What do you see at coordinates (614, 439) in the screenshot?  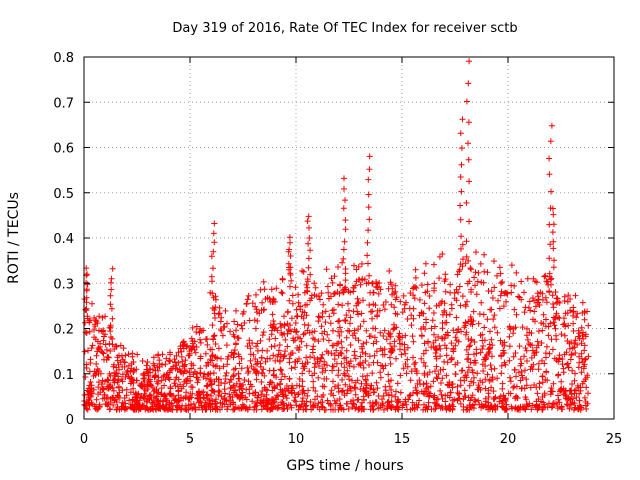 I see `x-tick-label: 25` at bounding box center [614, 439].